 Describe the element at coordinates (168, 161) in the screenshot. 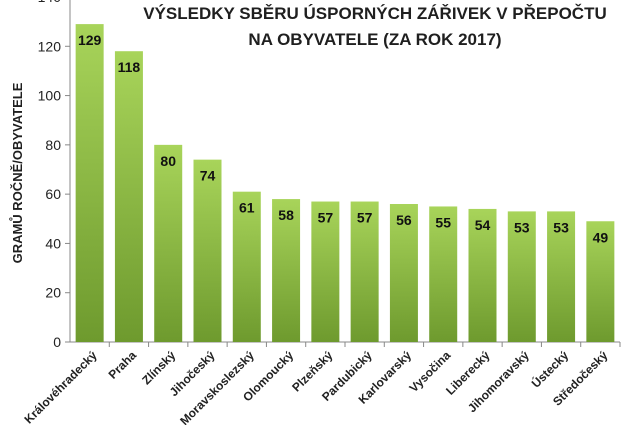

I see `data-label: 80` at that location.